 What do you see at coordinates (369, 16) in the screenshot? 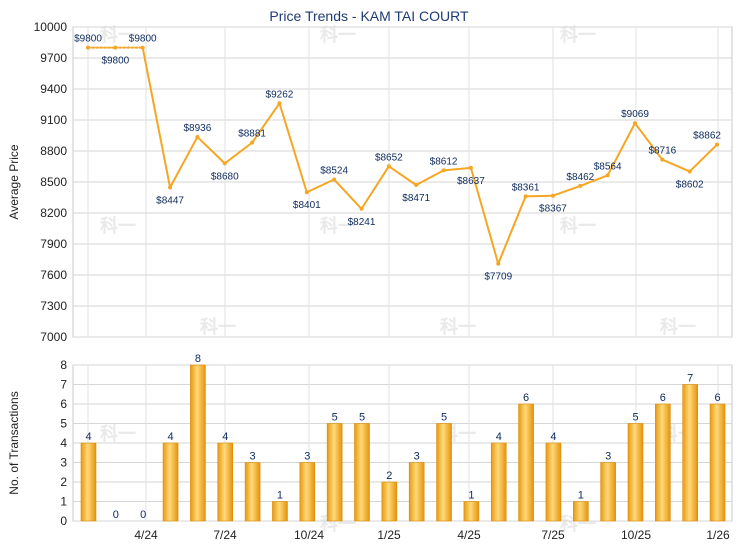
I see `chart-title: Price Trends - KAM TAI COURT` at bounding box center [369, 16].